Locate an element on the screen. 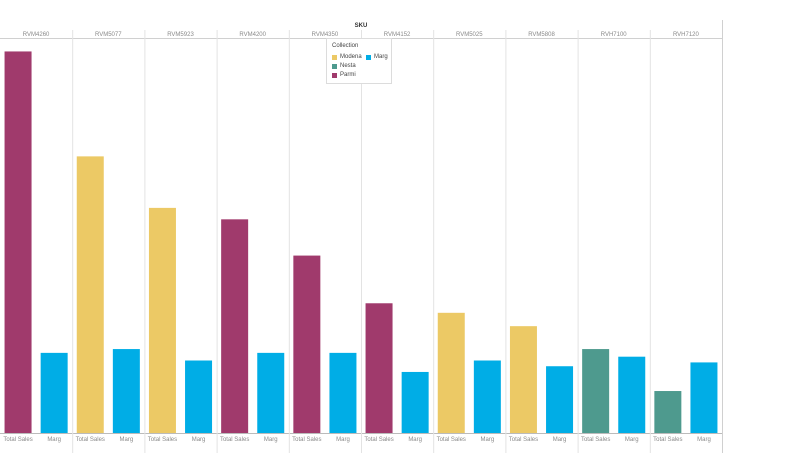 Image resolution: width=800 pixels, height=458 pixels. legend-item-marg: Marg is located at coordinates (377, 57).